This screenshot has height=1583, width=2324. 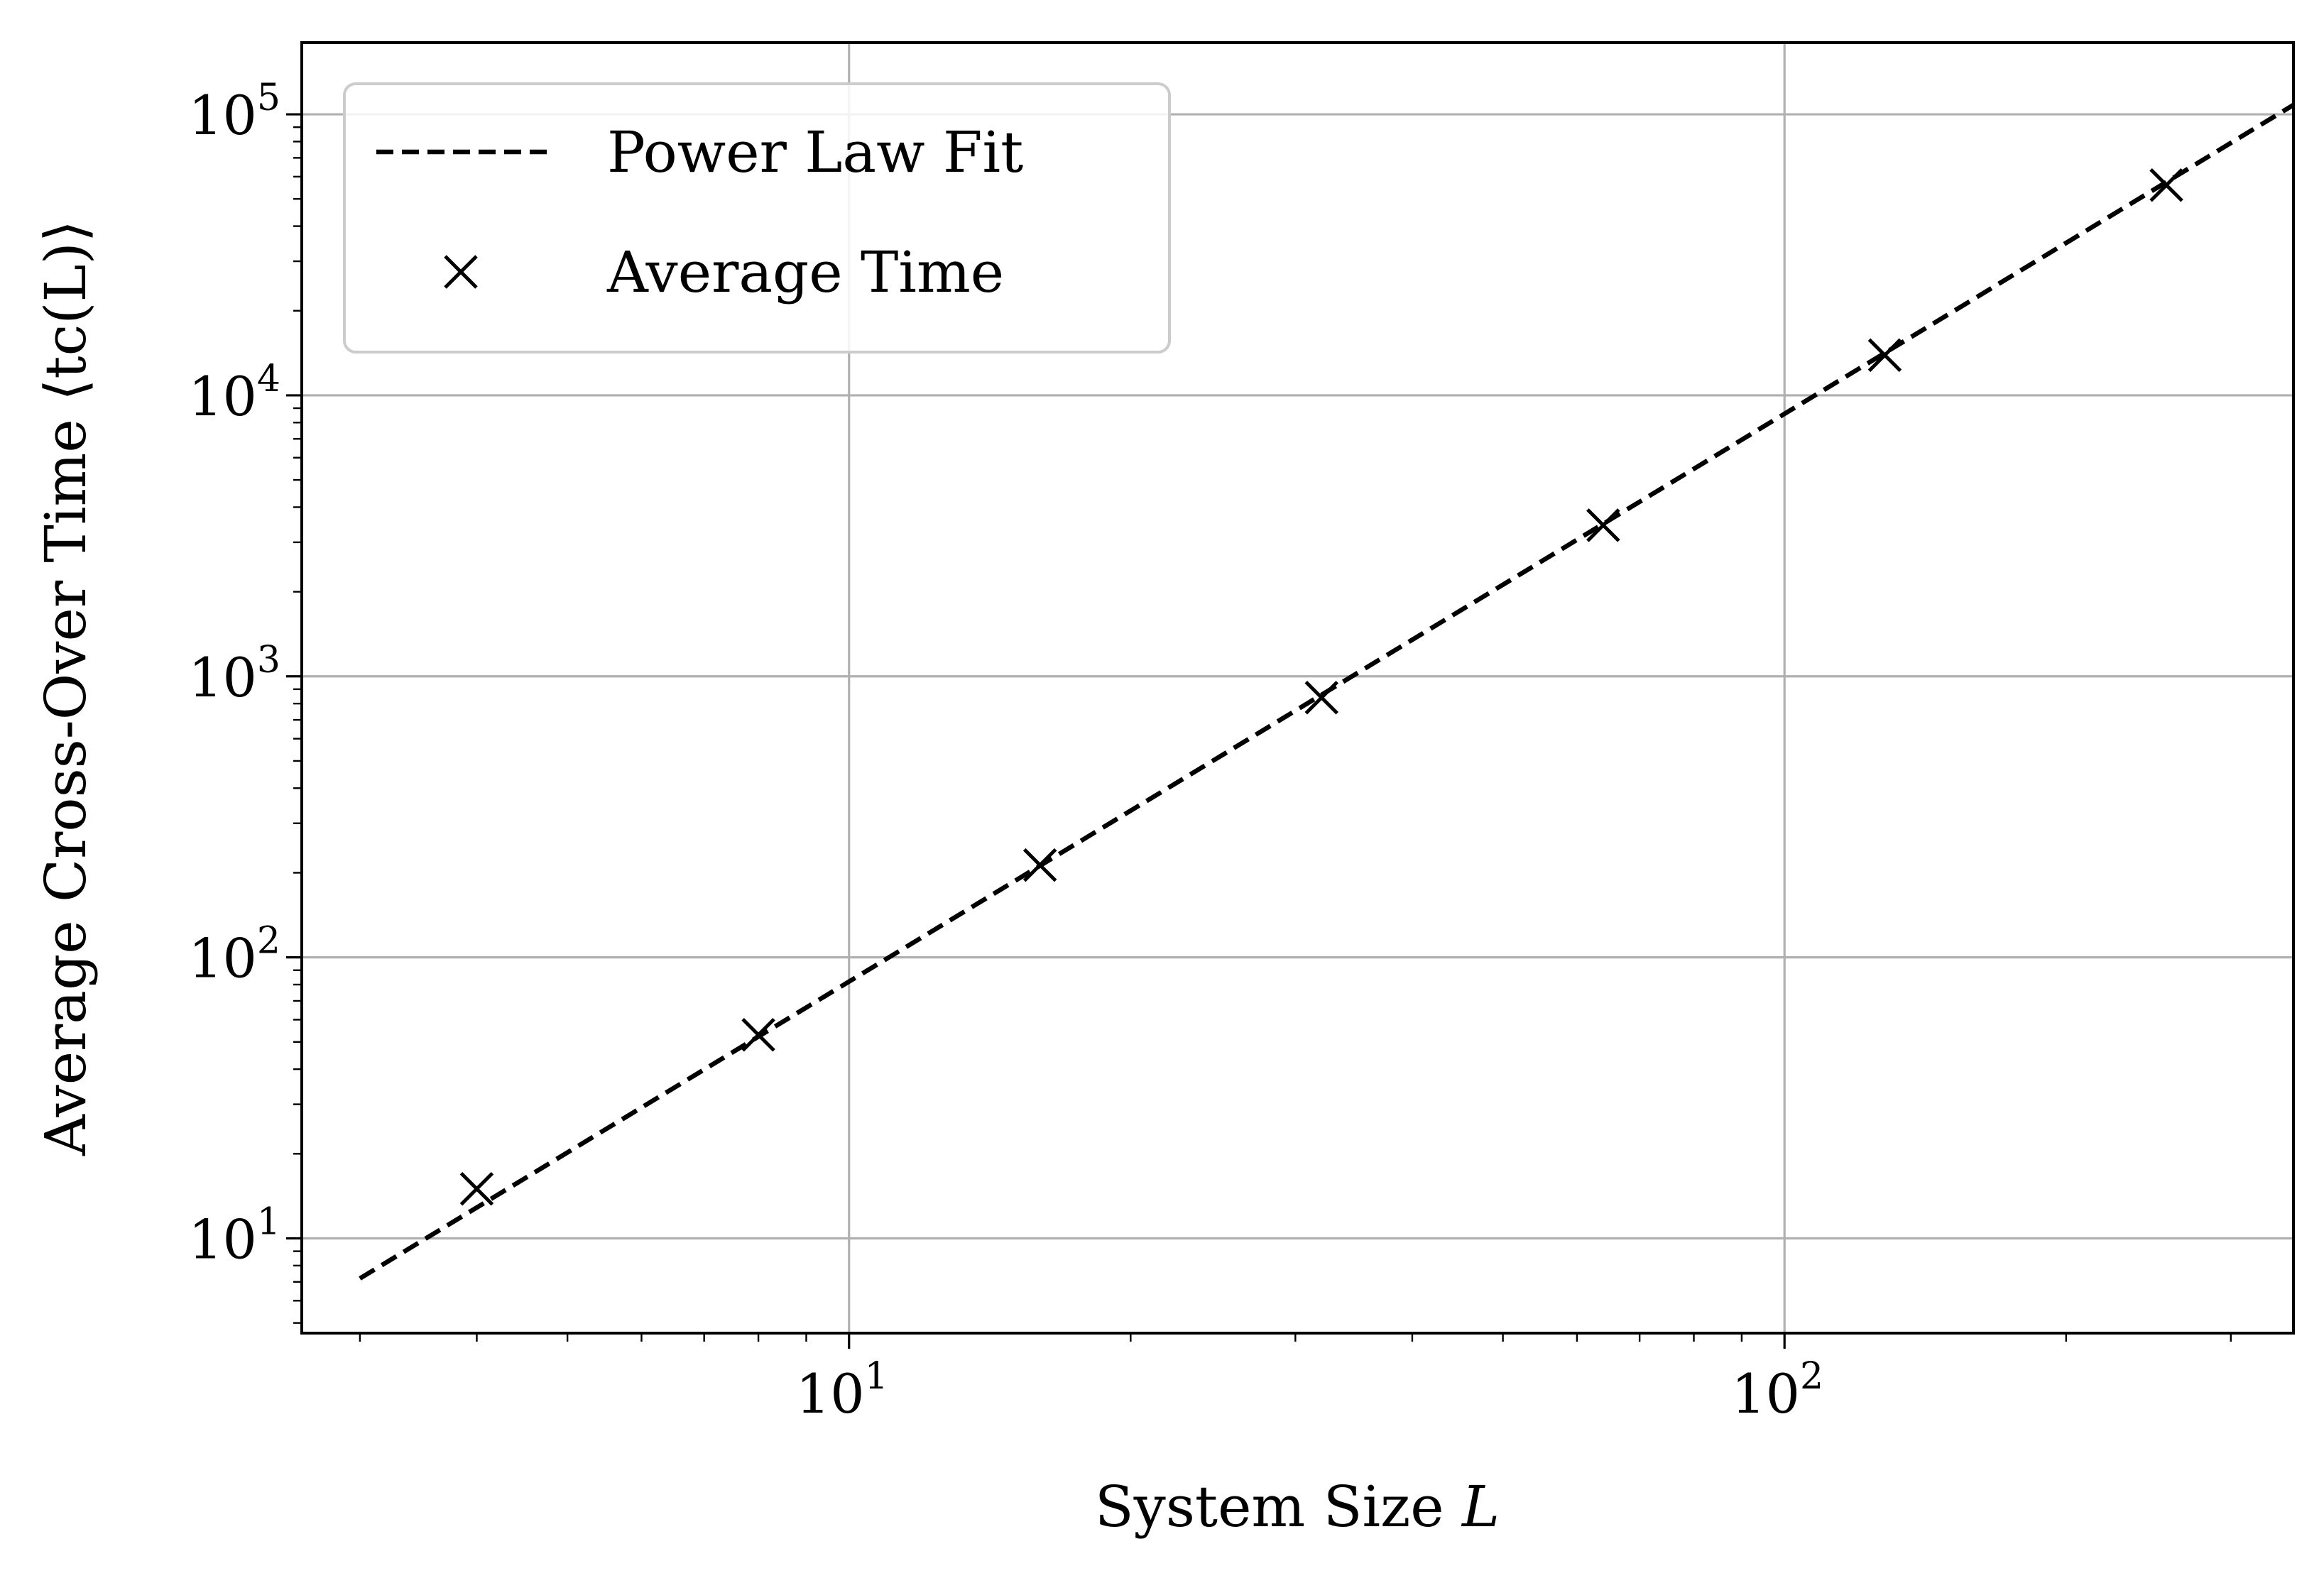 I want to click on legend-frame, so click(x=757, y=218).